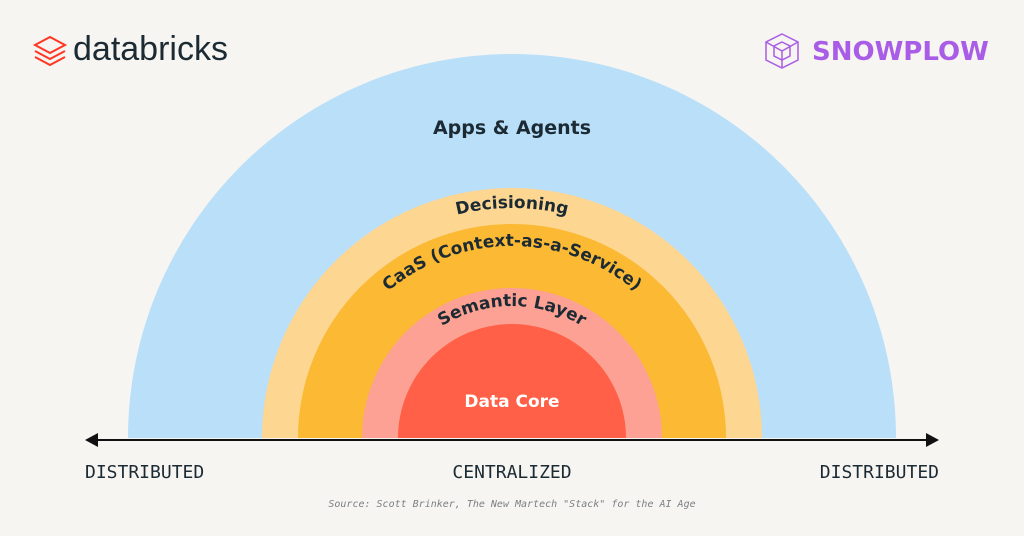 The image size is (1024, 536). What do you see at coordinates (512, 128) in the screenshot?
I see `label-apps-agents: Apps & Agents` at bounding box center [512, 128].